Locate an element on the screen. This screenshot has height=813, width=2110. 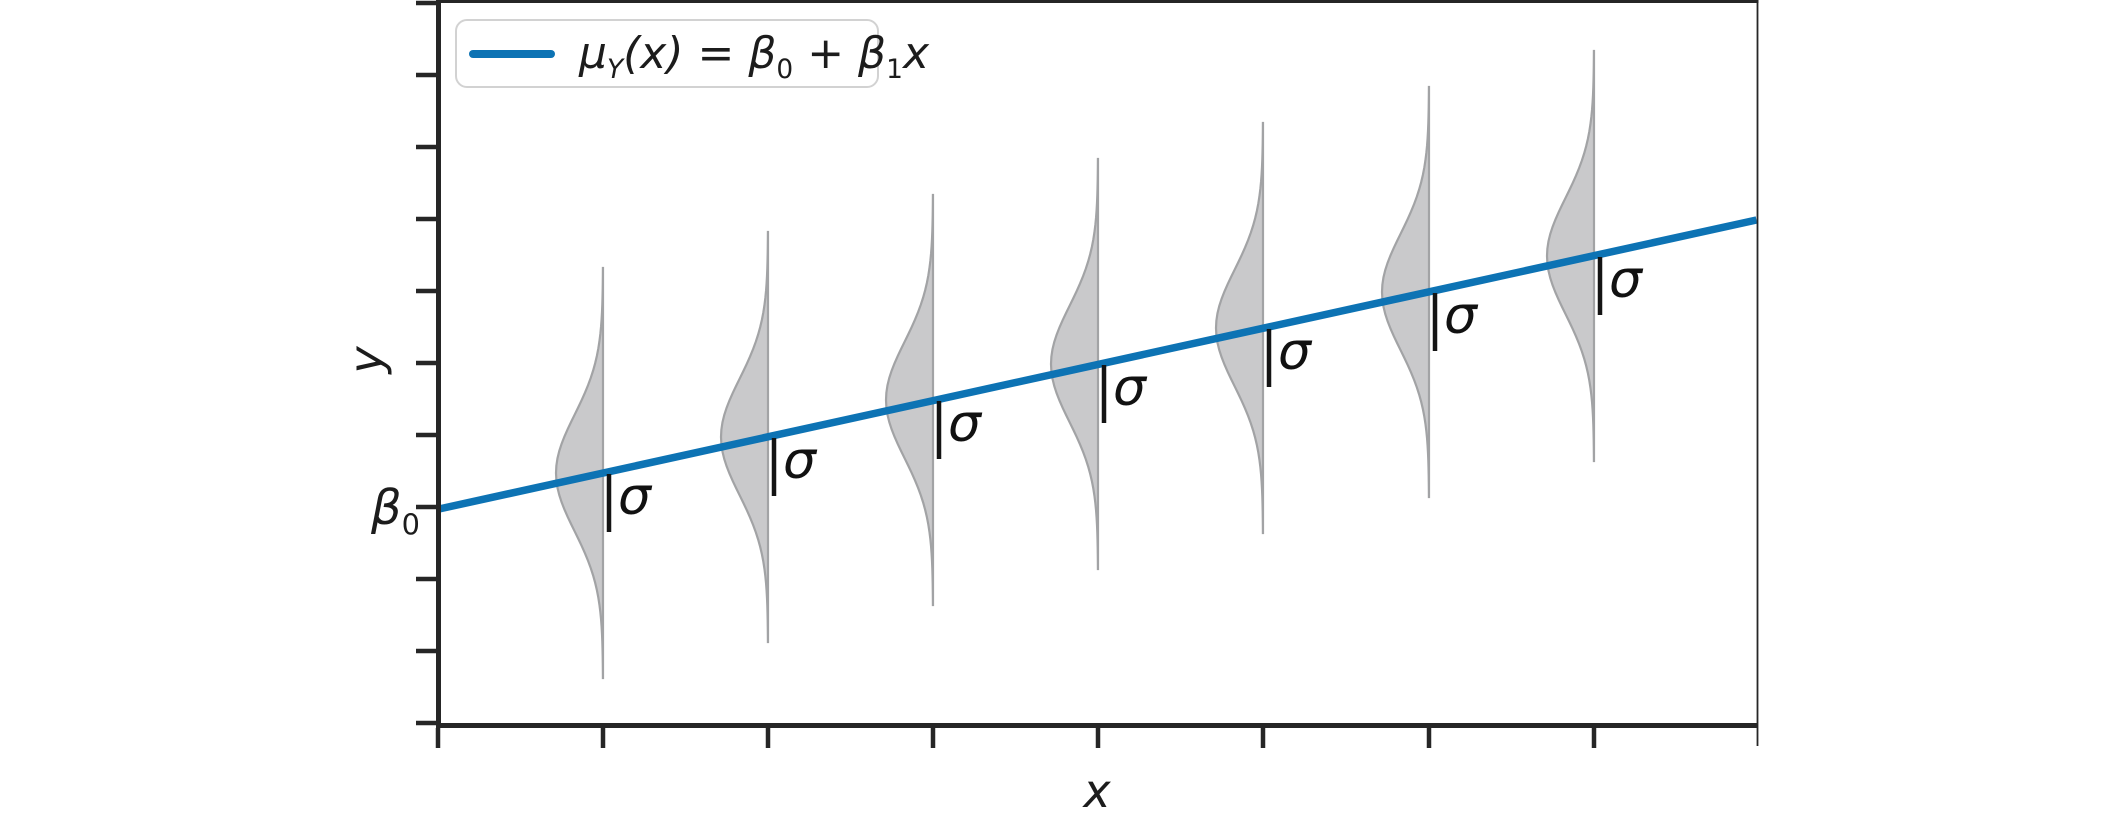
legend-sub-0: 0 is located at coordinates (785, 69).